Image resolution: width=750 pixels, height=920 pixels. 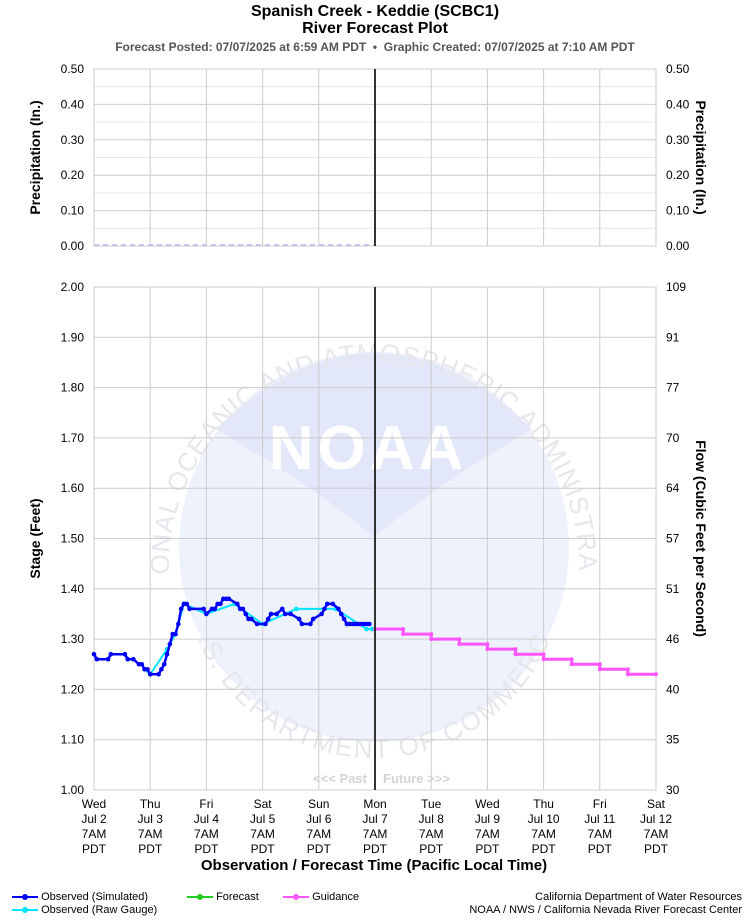 I want to click on flow-ytick-right: 46, so click(x=673, y=639).